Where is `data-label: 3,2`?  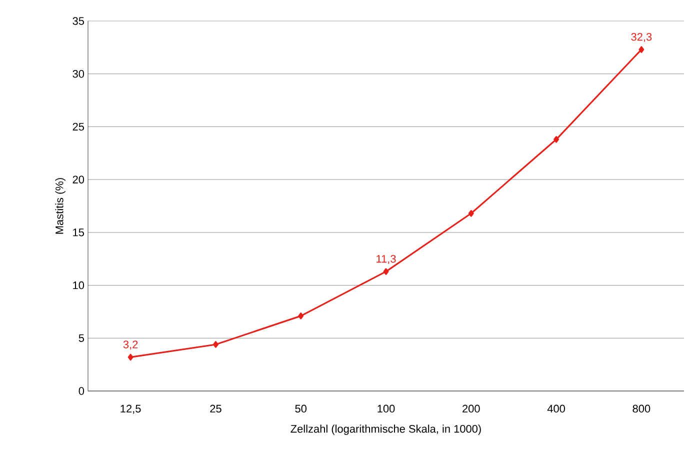 data-label: 3,2 is located at coordinates (130, 345).